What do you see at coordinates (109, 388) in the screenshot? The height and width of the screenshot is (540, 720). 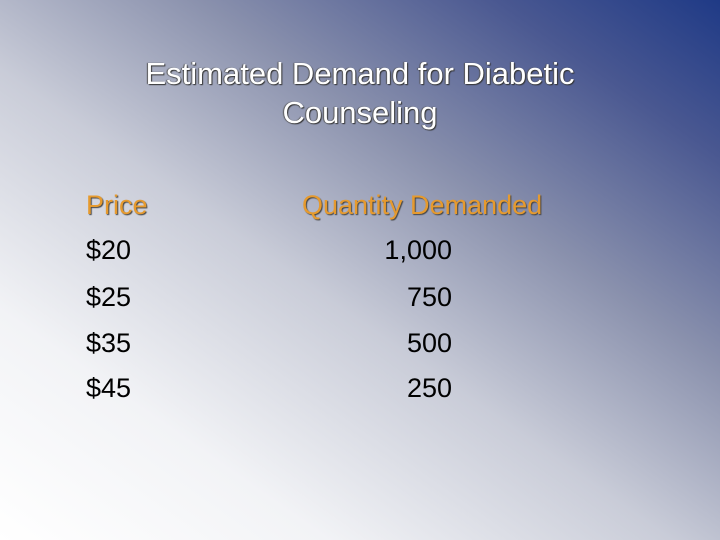 I see `price-cell: $45` at bounding box center [109, 388].